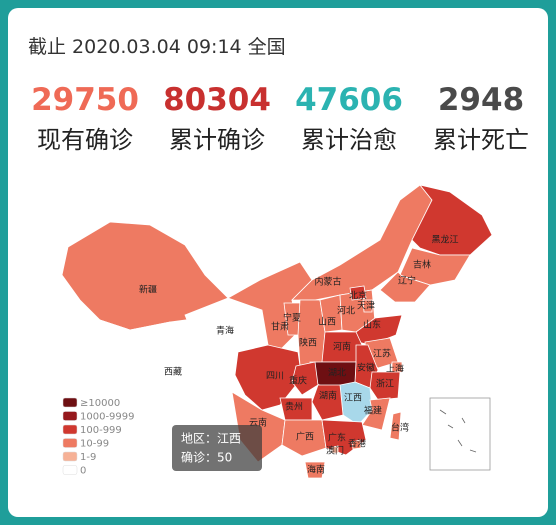 The height and width of the screenshot is (525, 556). I want to click on stat-label: 现有确诊, so click(85, 140).